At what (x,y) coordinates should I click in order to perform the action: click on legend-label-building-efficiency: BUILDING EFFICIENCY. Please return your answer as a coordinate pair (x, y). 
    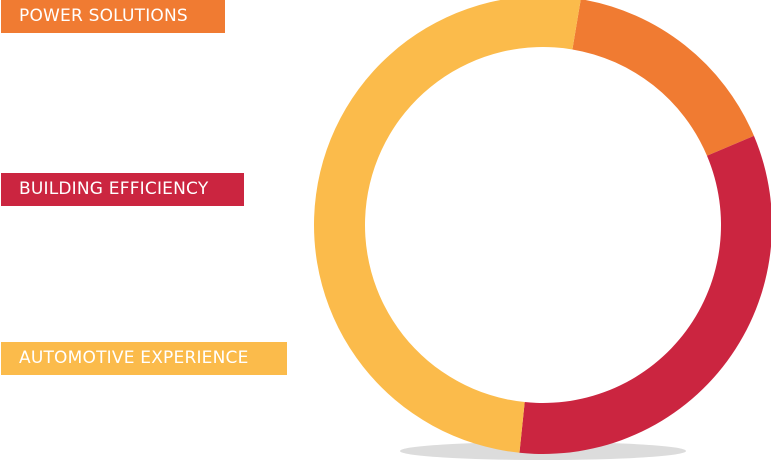
    Looking at the image, I should click on (122, 189).